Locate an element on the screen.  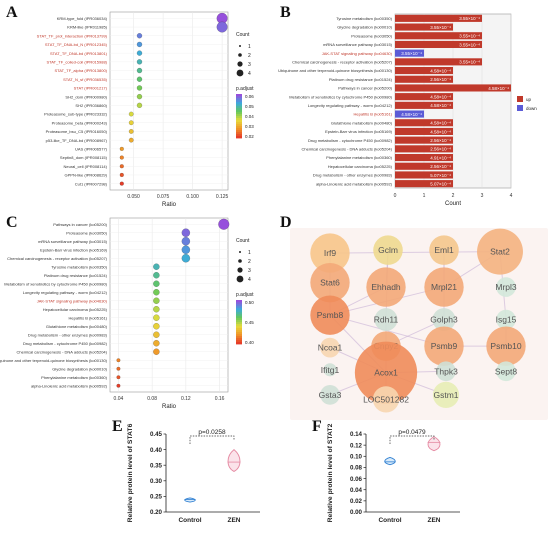
legend-count-label: 1 is located at coordinates (249, 253).